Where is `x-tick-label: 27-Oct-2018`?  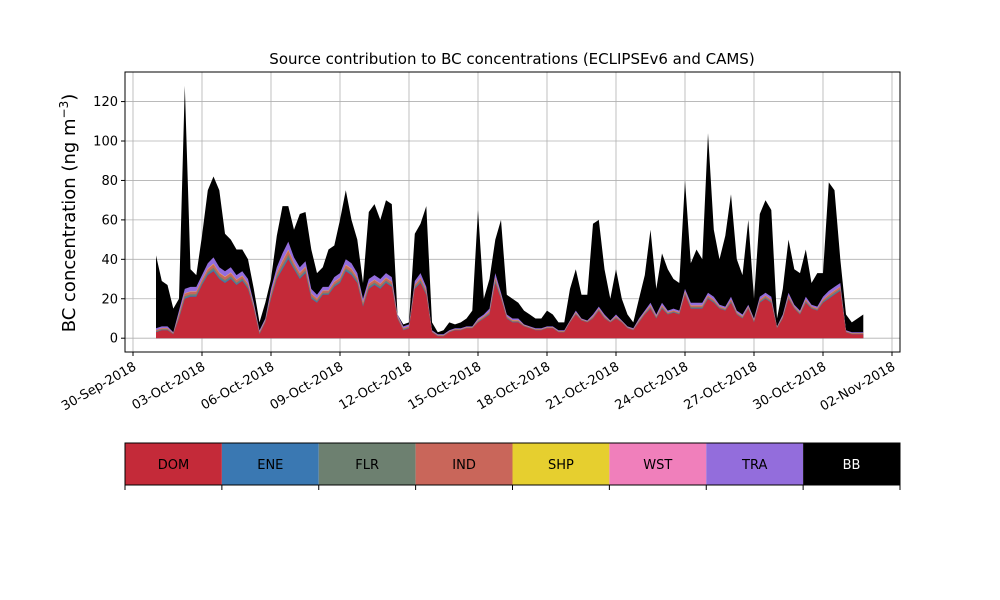
x-tick-label: 27-Oct-2018 is located at coordinates (721, 386).